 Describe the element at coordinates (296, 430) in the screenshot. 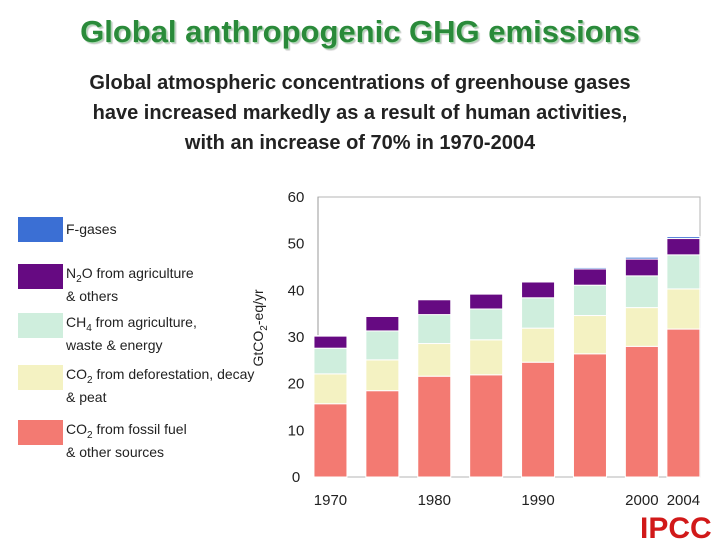

I see `y-tick-label: 10` at that location.